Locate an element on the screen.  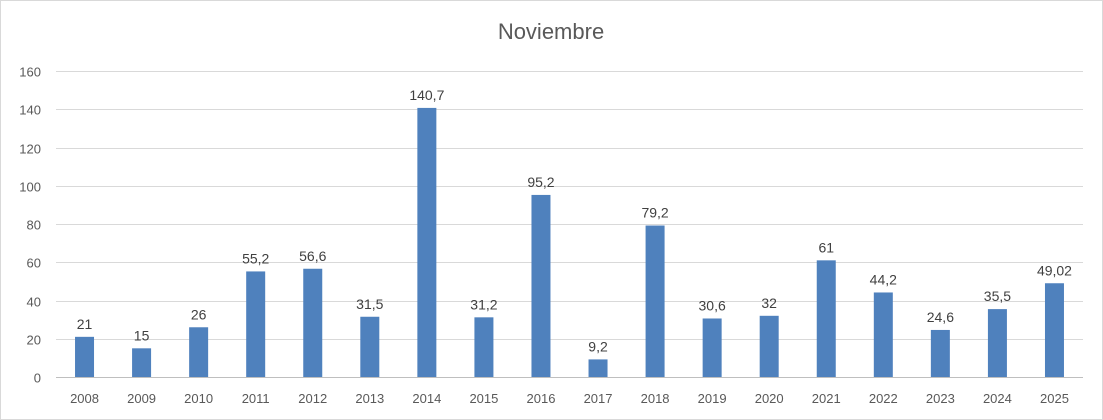
data-label: 15 is located at coordinates (142, 335).